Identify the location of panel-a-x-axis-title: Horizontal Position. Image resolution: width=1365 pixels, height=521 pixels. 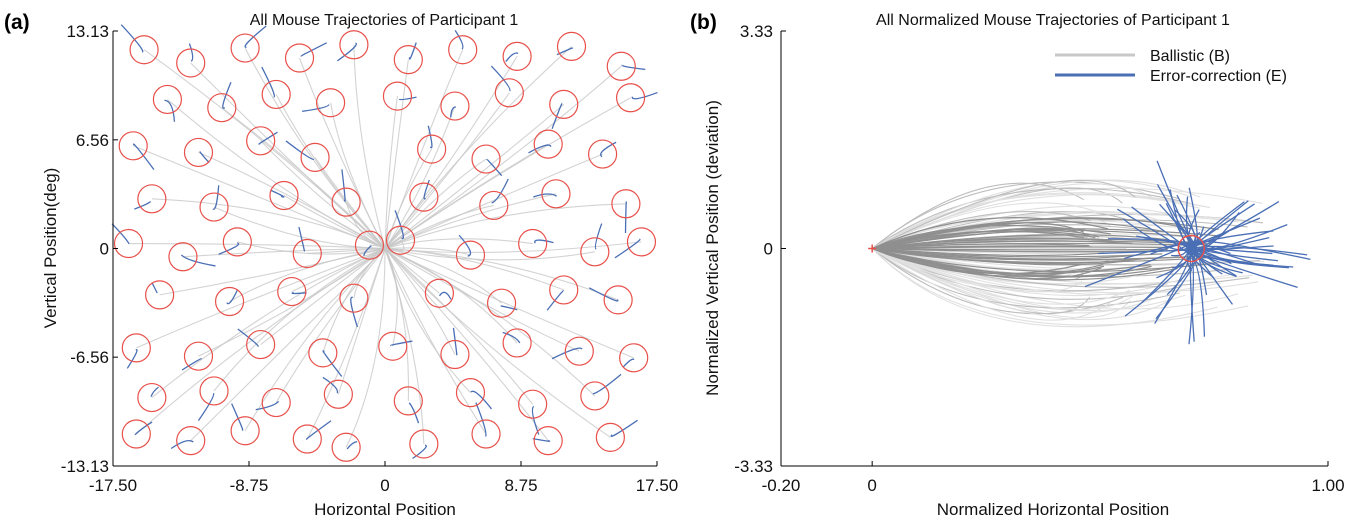
(385, 509).